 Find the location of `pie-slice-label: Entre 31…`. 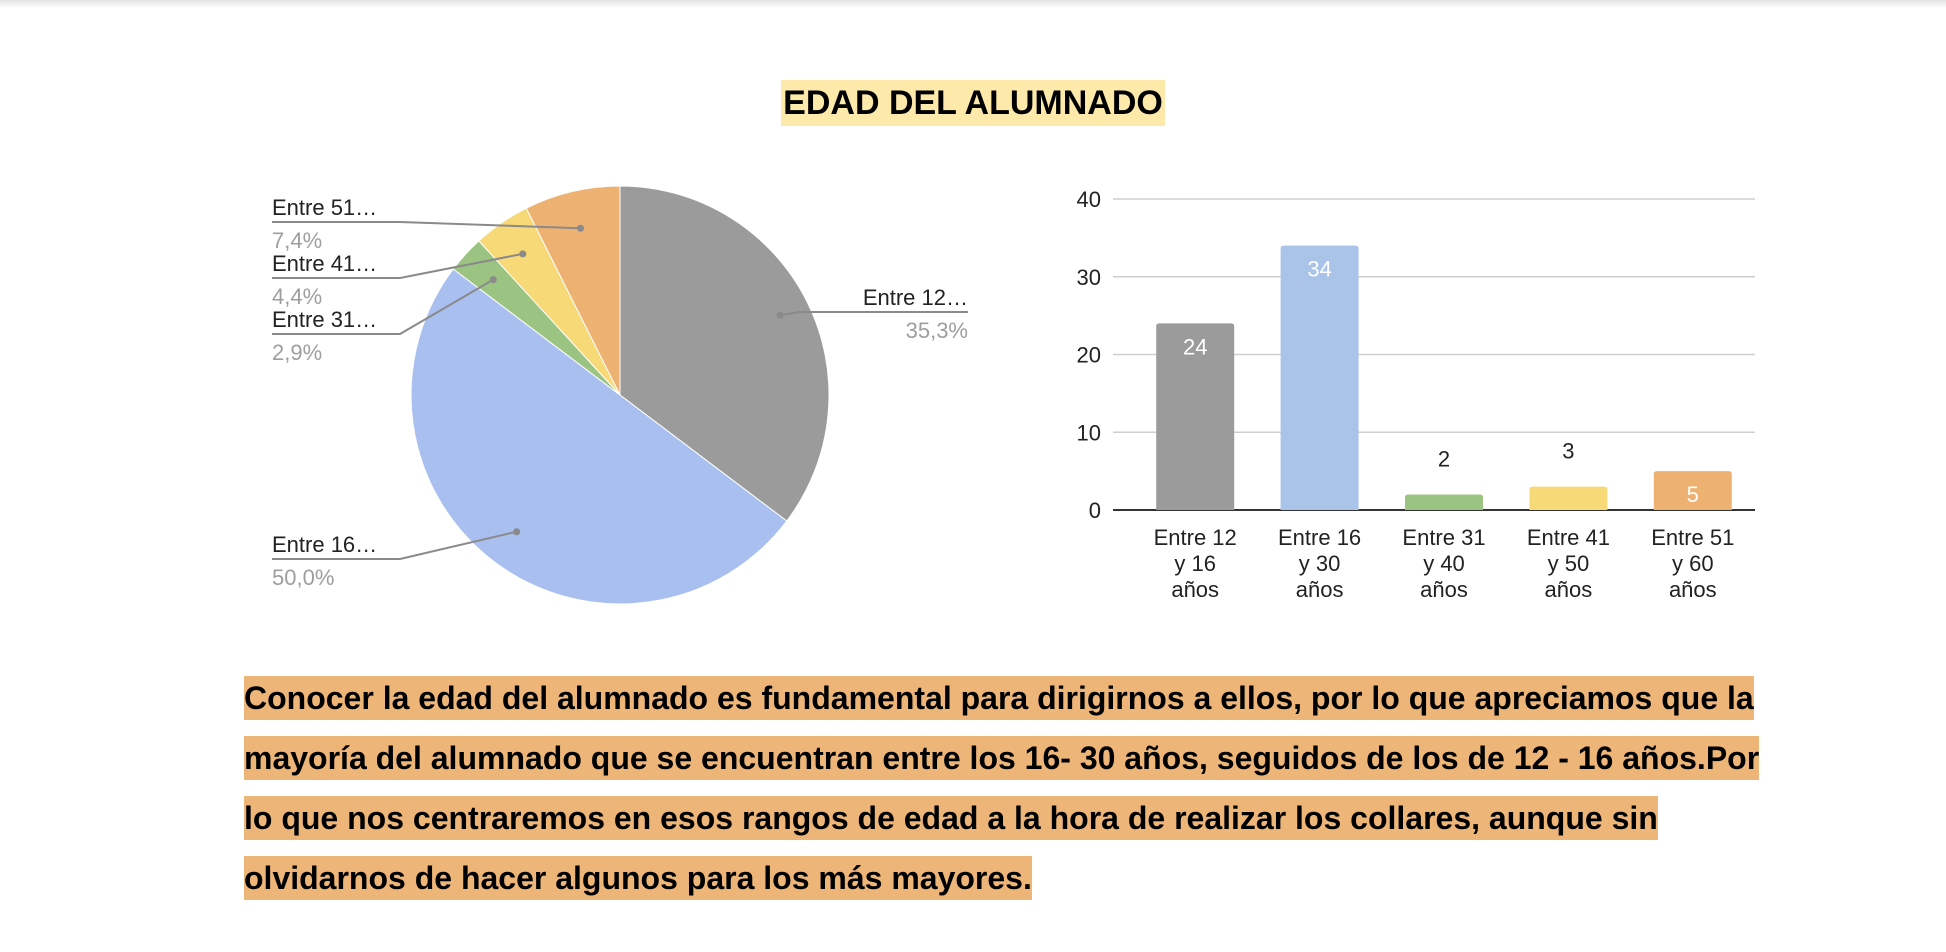

pie-slice-label: Entre 31… is located at coordinates (324, 319).